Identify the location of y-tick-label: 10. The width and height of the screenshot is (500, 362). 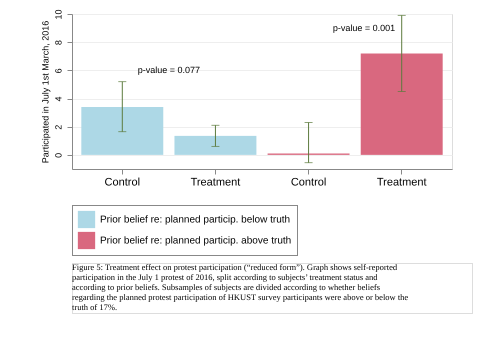
(59, 14).